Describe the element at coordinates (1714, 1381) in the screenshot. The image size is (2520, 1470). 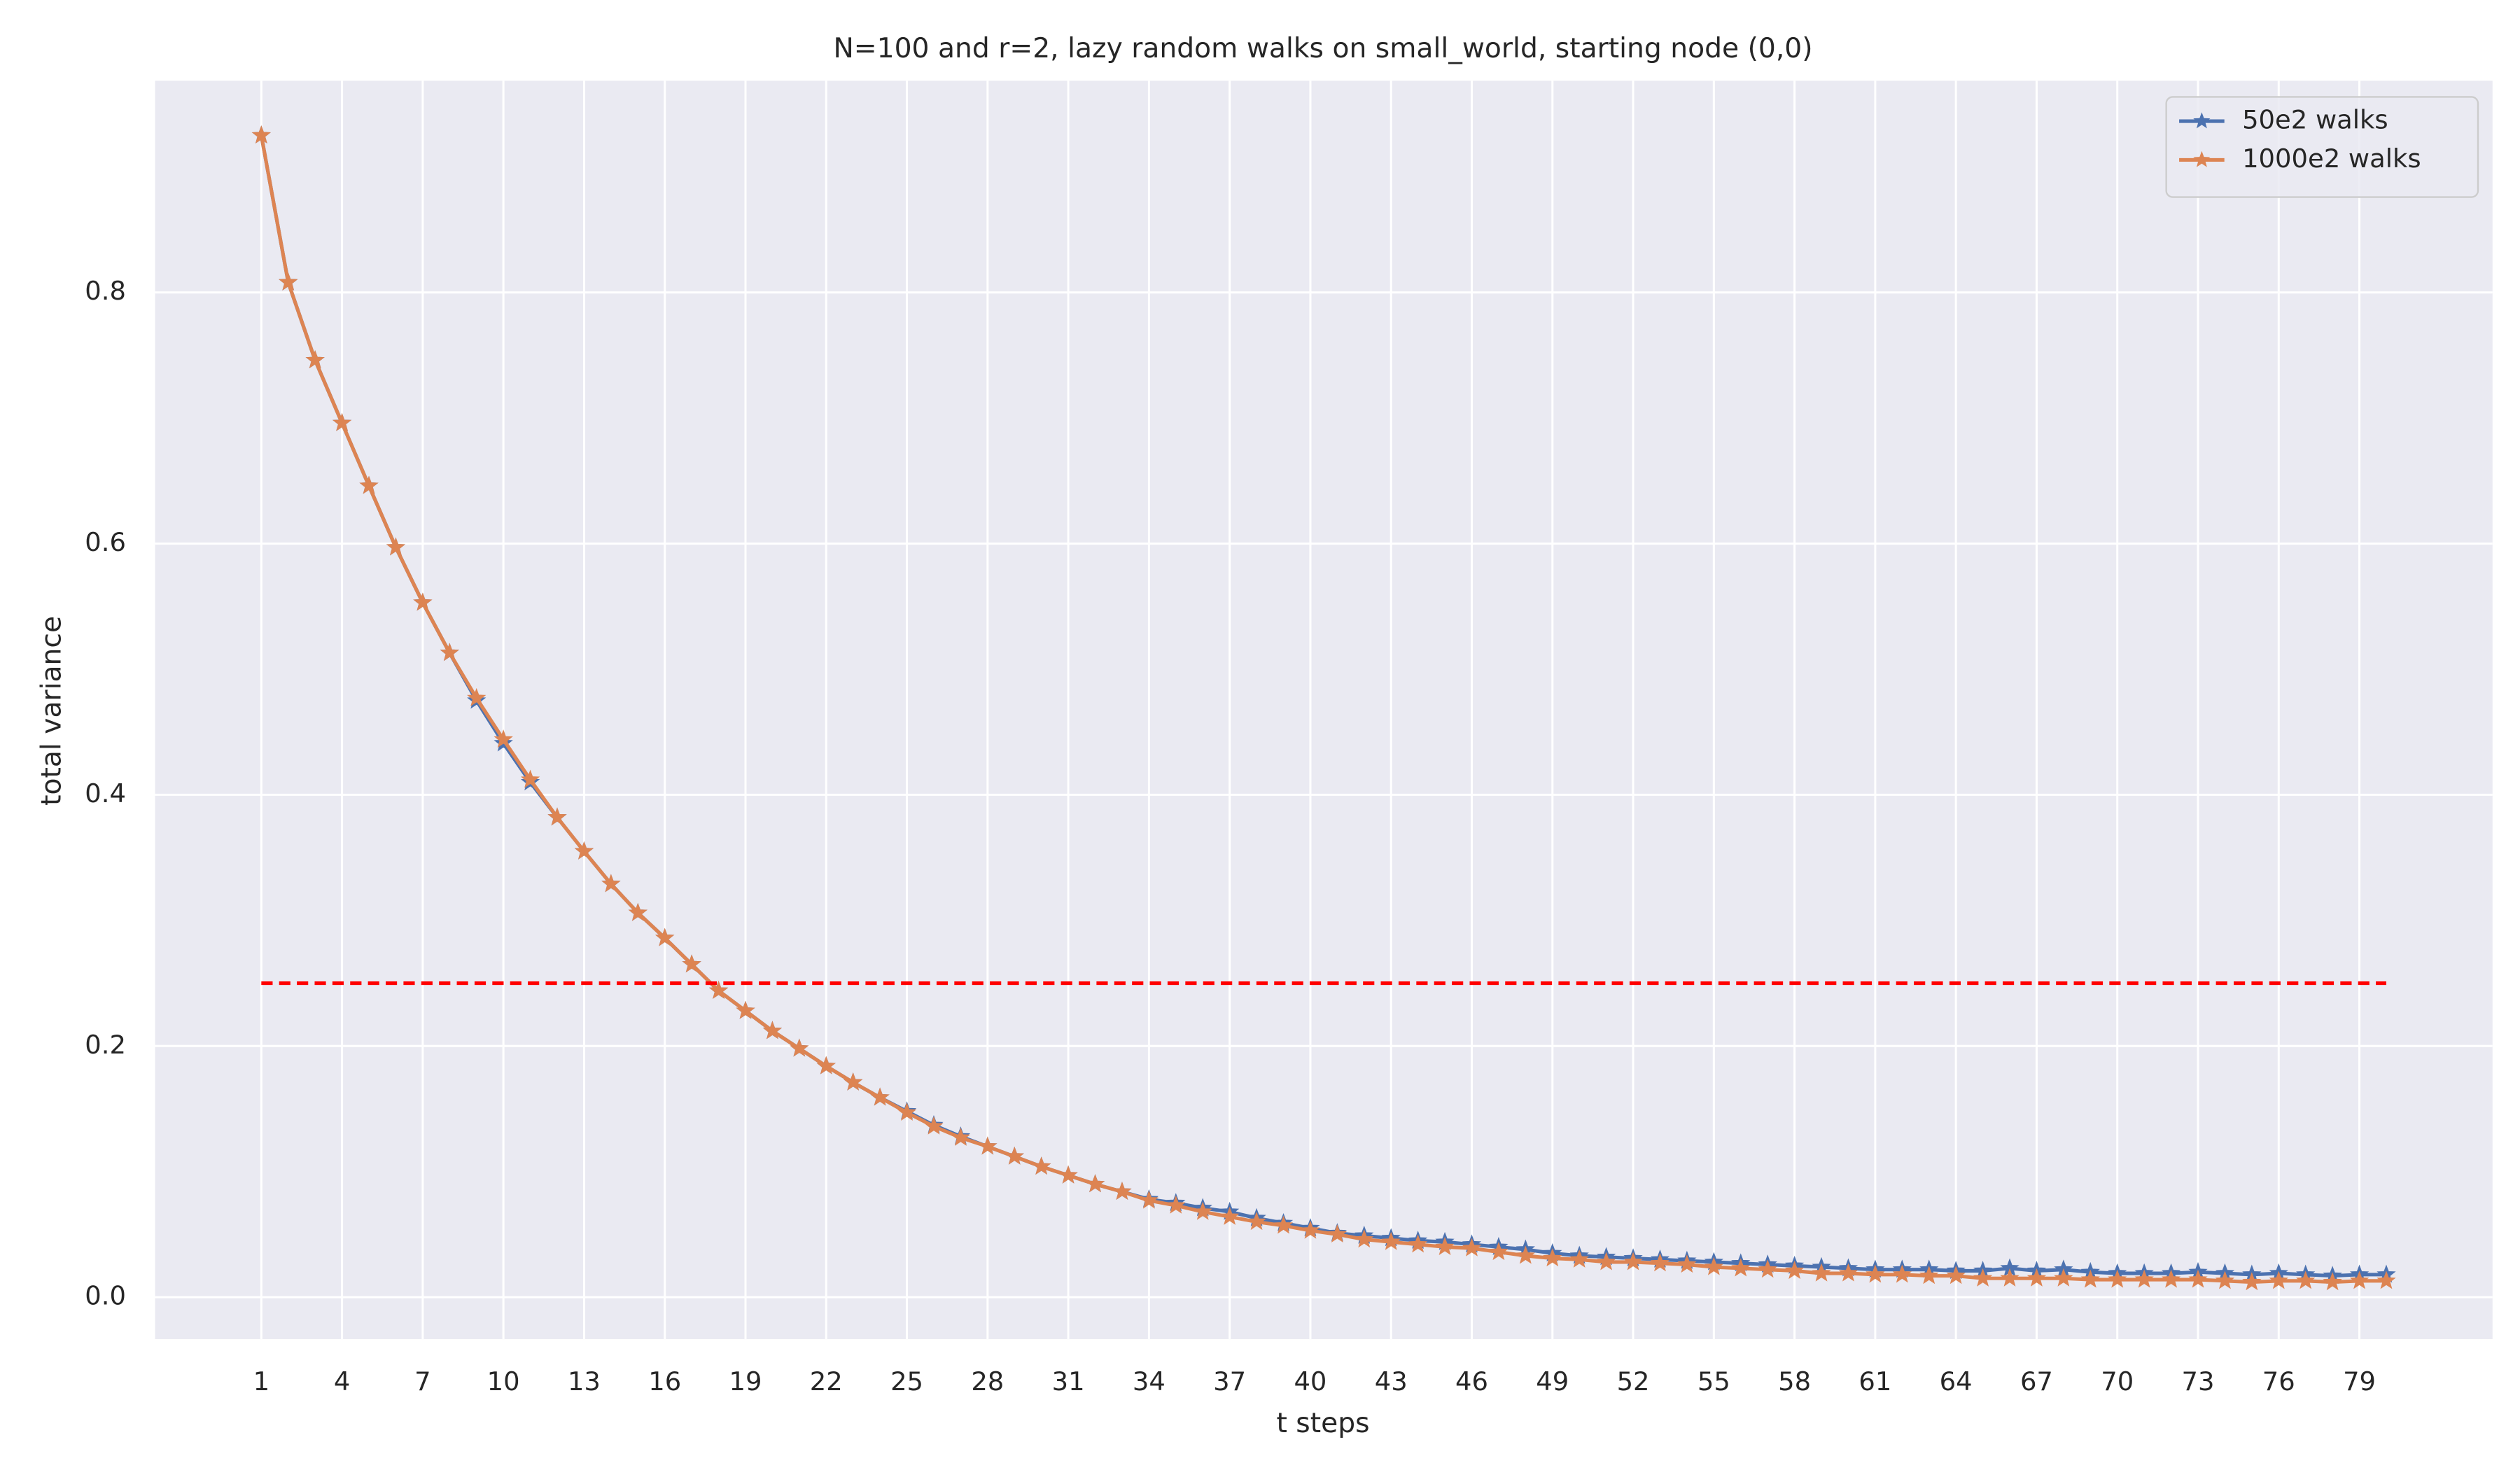
I see `x-tick-label: 55` at that location.